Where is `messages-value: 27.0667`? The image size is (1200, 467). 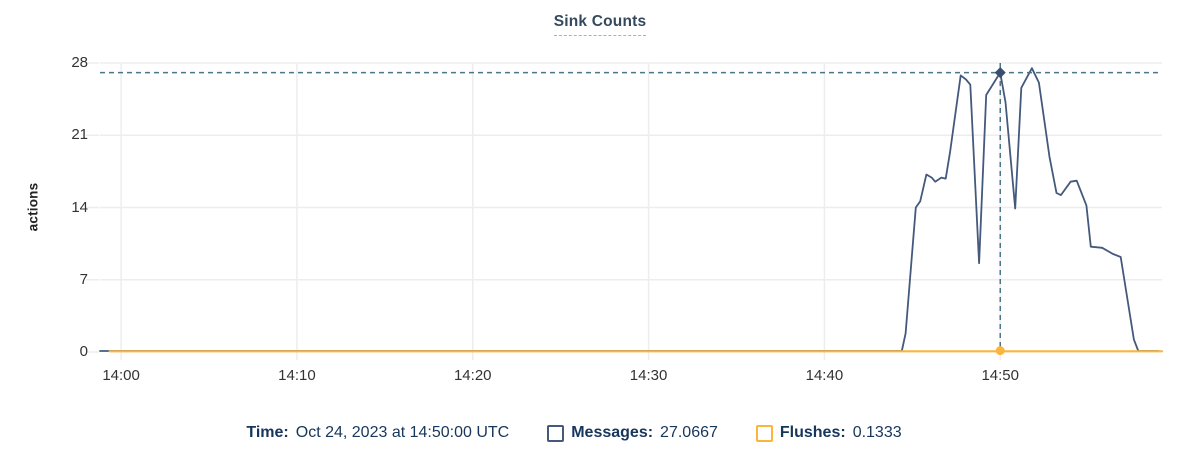 messages-value: 27.0667 is located at coordinates (689, 432).